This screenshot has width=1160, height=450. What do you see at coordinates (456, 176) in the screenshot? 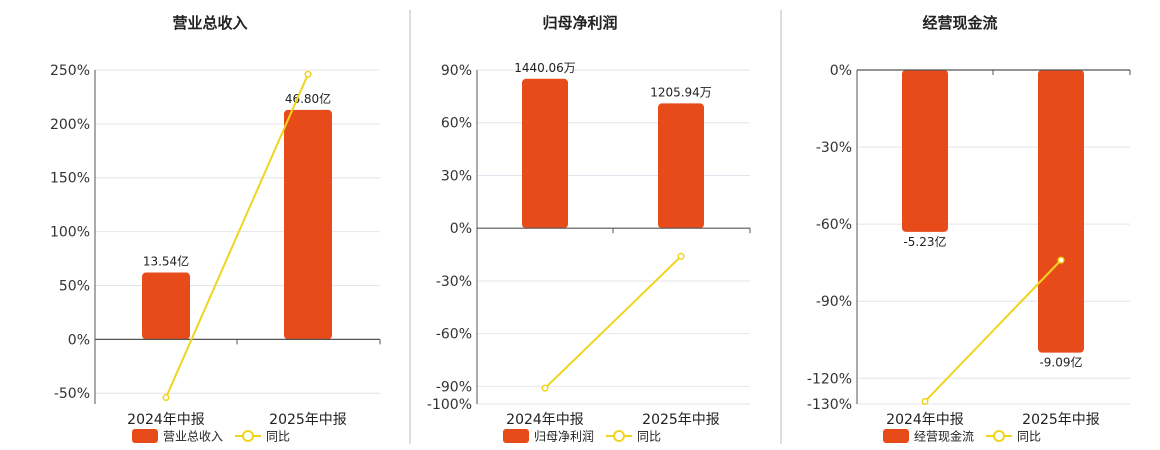
I see `y-tick-label: 30%` at bounding box center [456, 176].